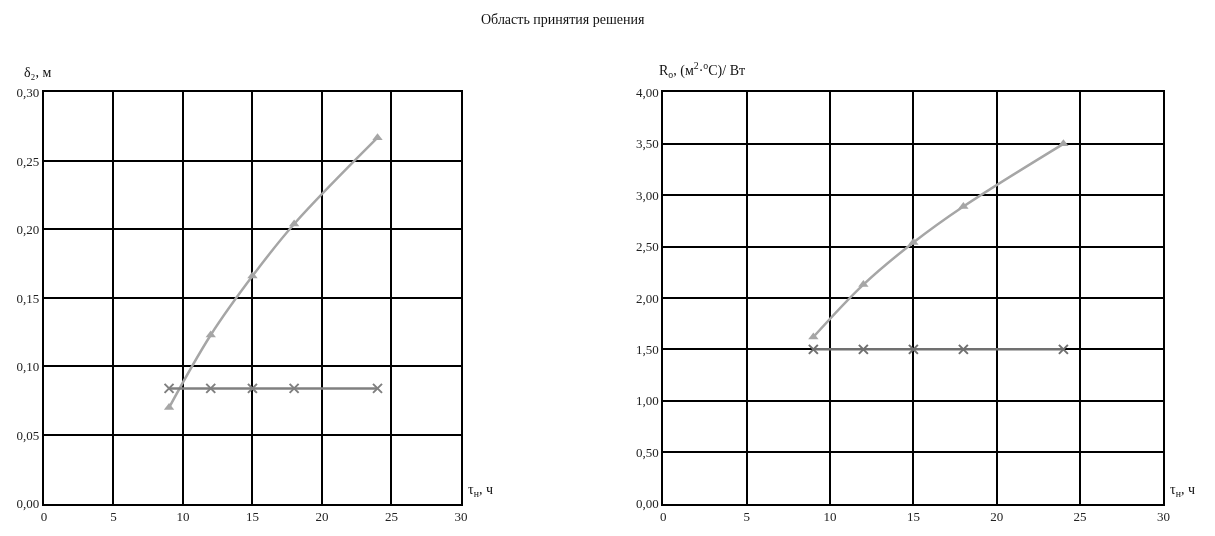 The width and height of the screenshot is (1215, 536). What do you see at coordinates (647, 144) in the screenshot?
I see `y-tick-label: 3,50` at bounding box center [647, 144].